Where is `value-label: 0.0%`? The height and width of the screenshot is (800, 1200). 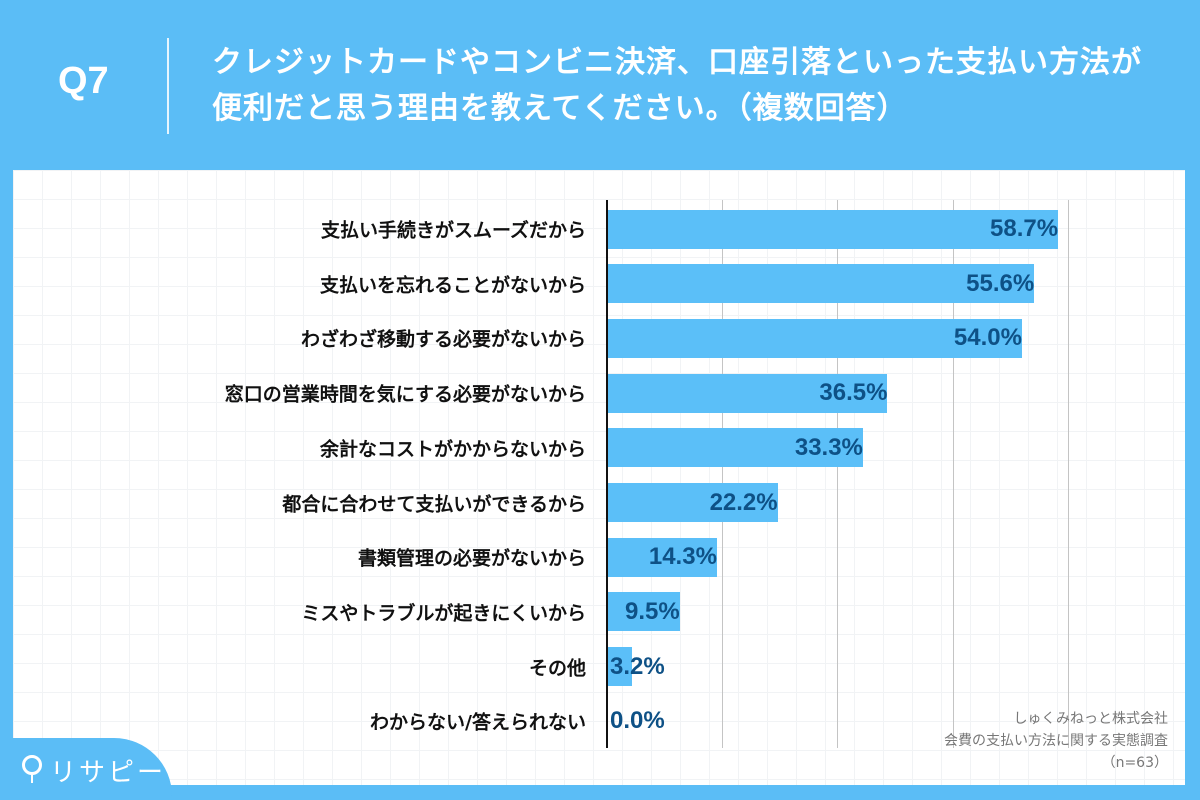
value-label: 0.0% is located at coordinates (637, 721).